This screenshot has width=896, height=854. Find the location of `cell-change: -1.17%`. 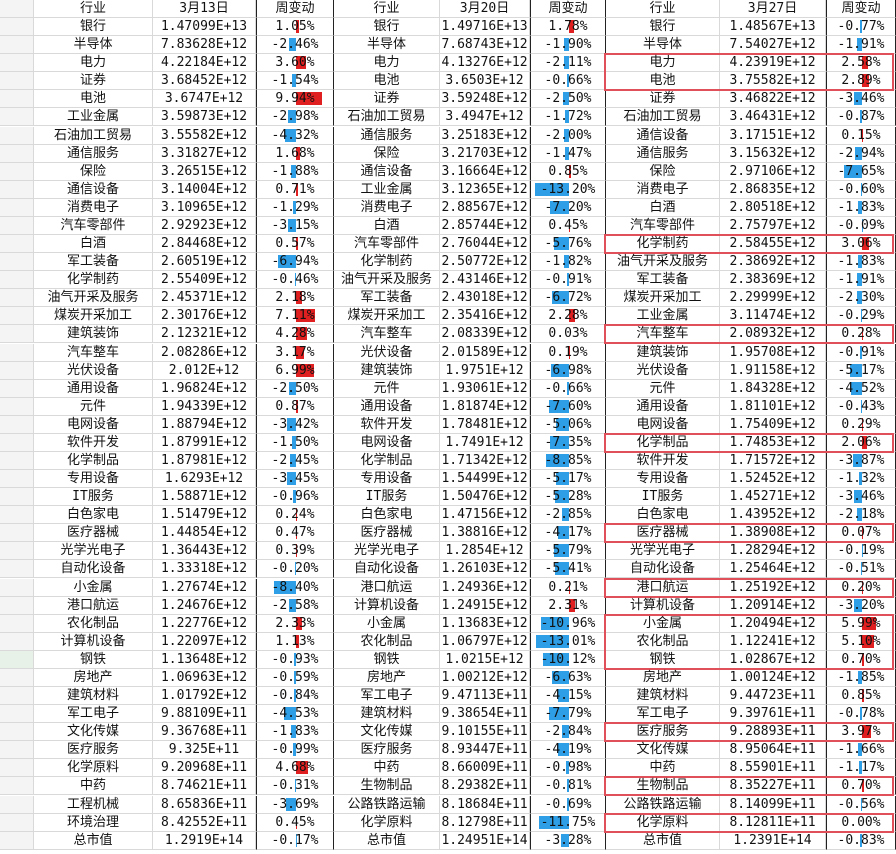

cell-change: -1.17% is located at coordinates (861, 768).